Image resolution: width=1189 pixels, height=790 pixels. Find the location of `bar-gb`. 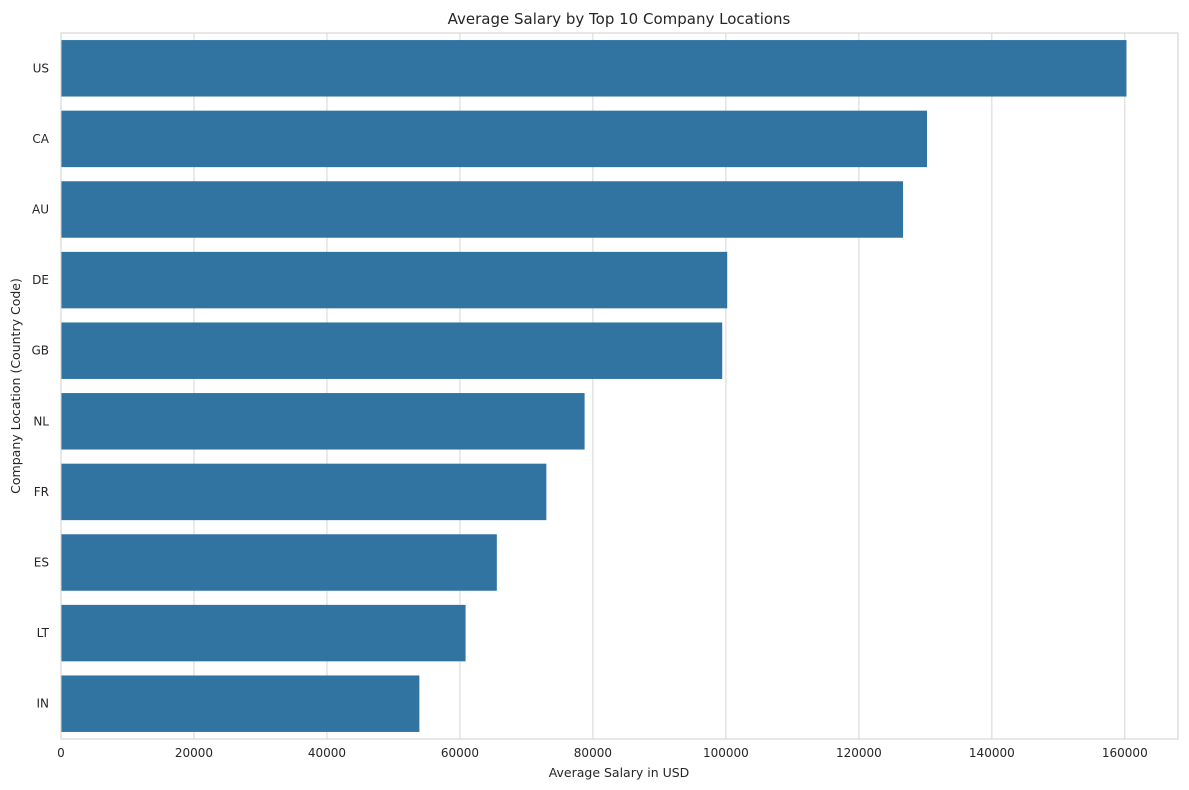

bar-gb is located at coordinates (392, 350).